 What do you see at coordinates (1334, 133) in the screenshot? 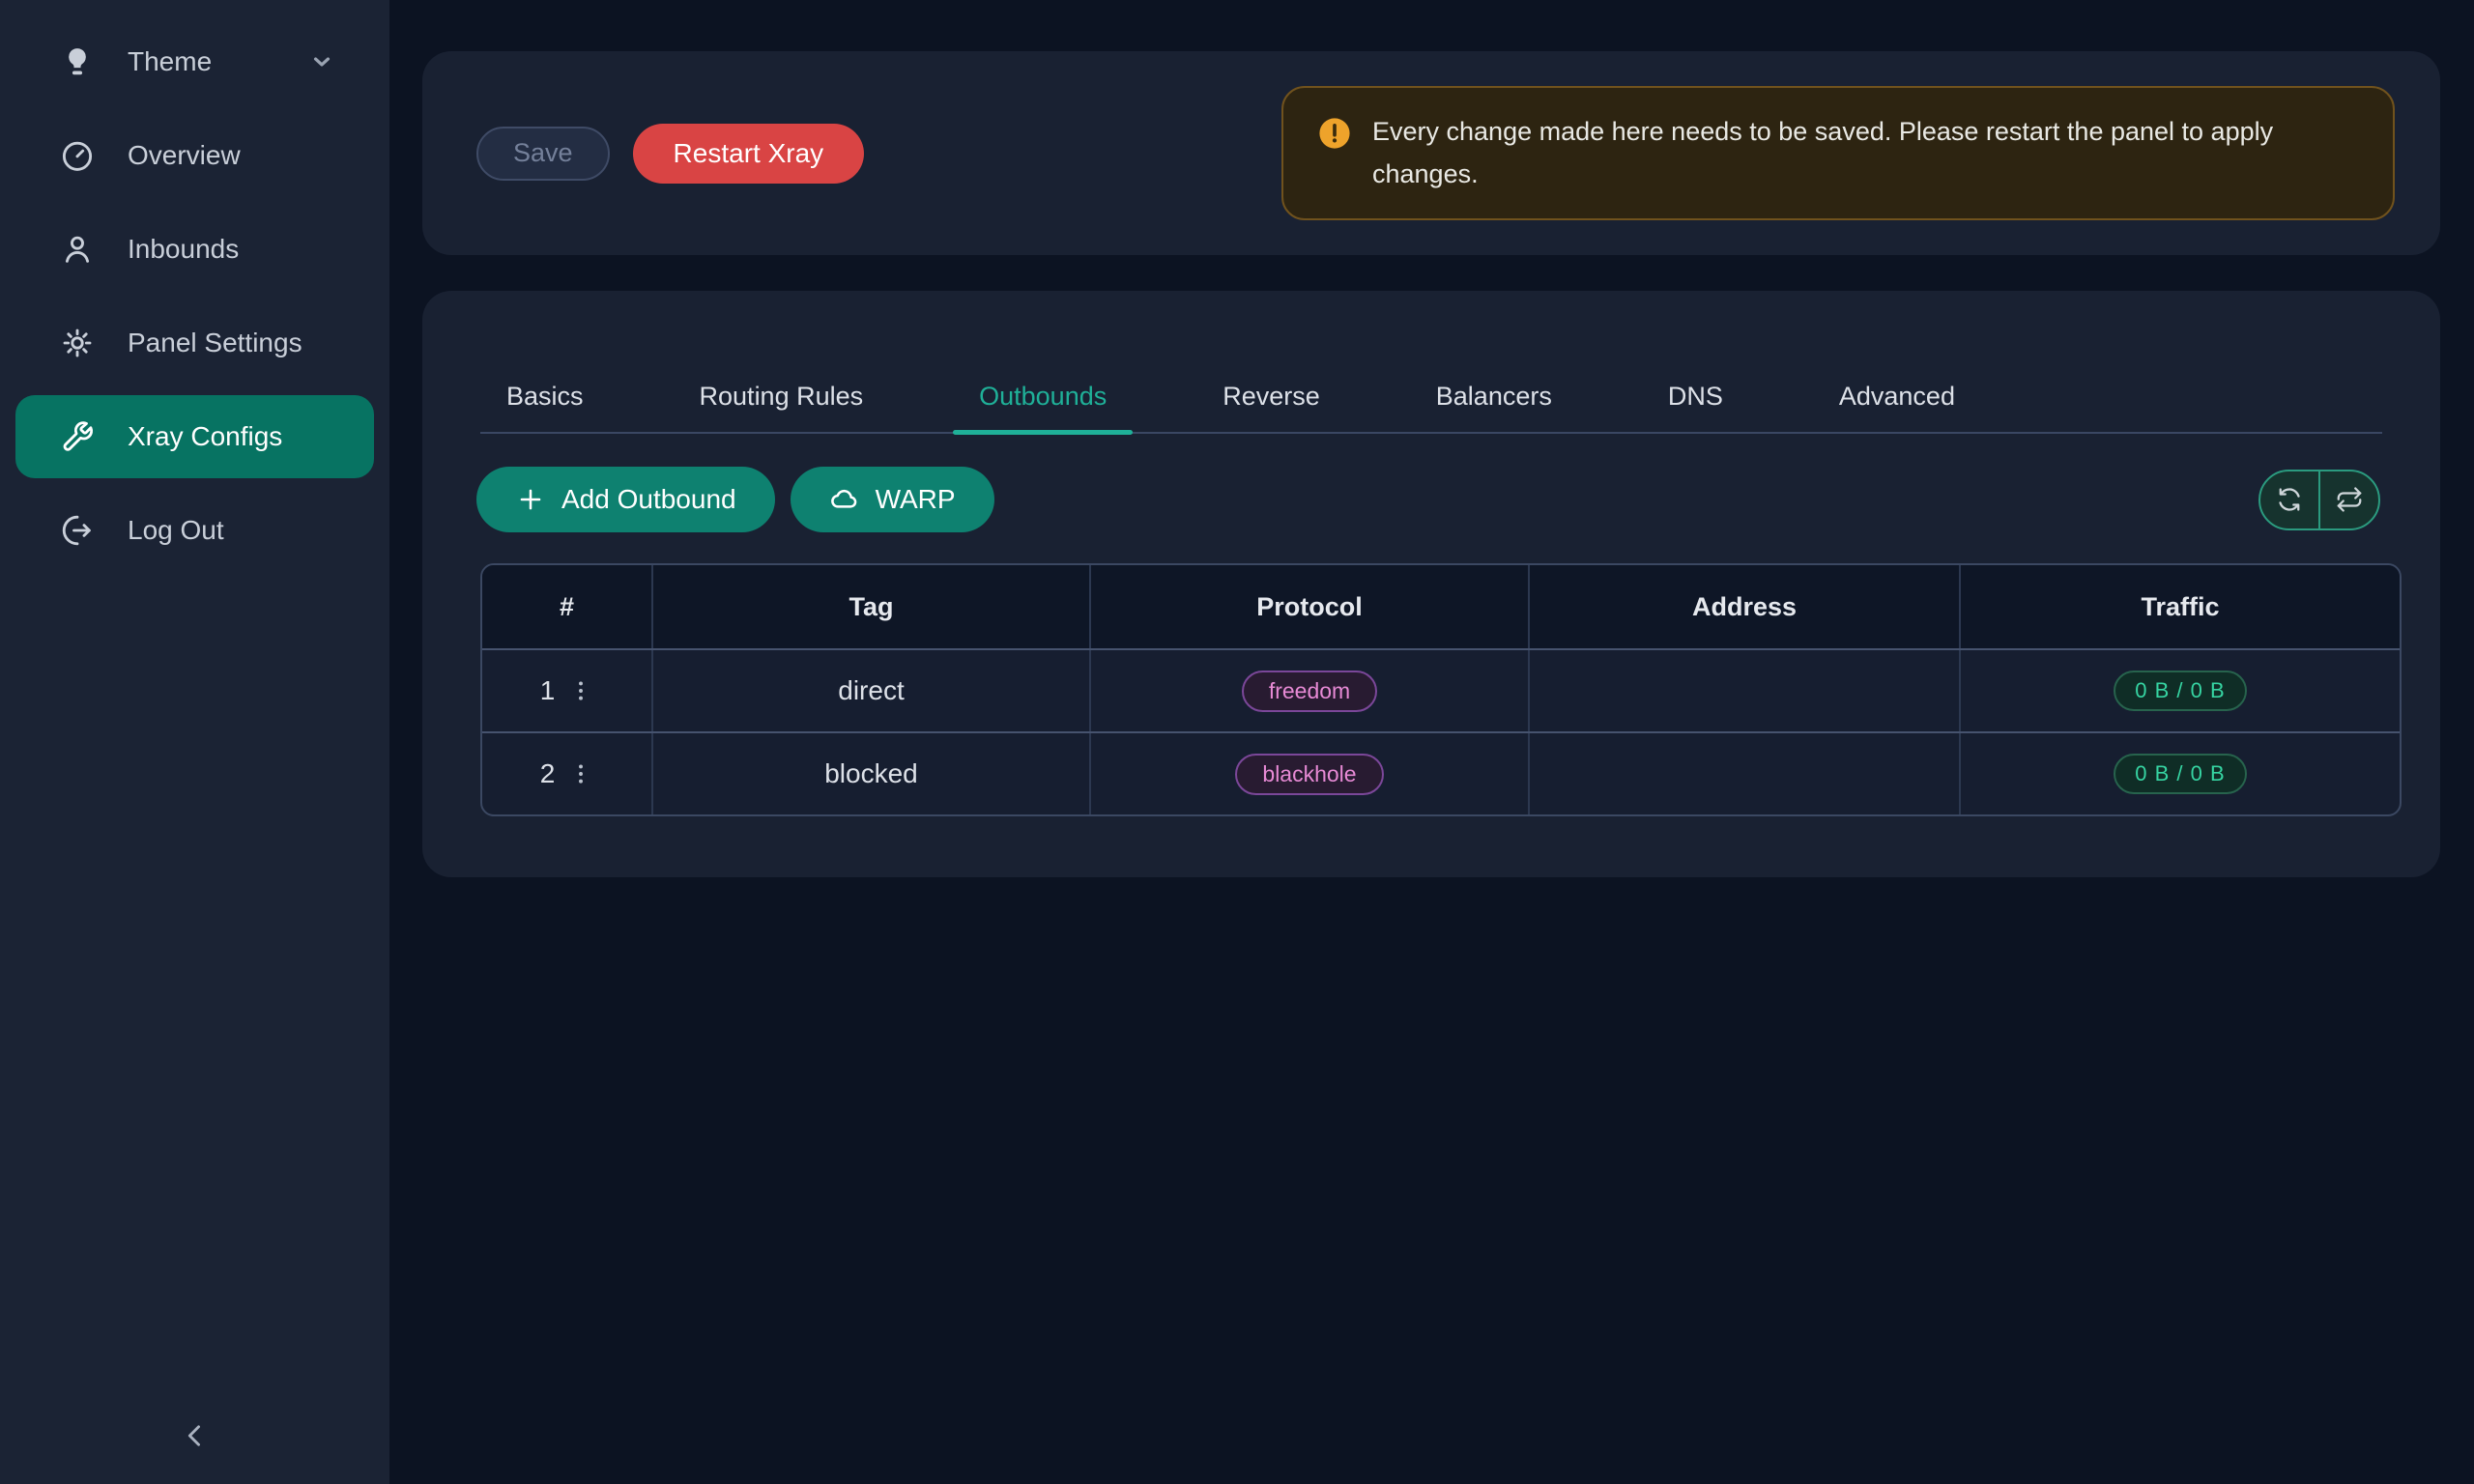
I see `warning-icon` at bounding box center [1334, 133].